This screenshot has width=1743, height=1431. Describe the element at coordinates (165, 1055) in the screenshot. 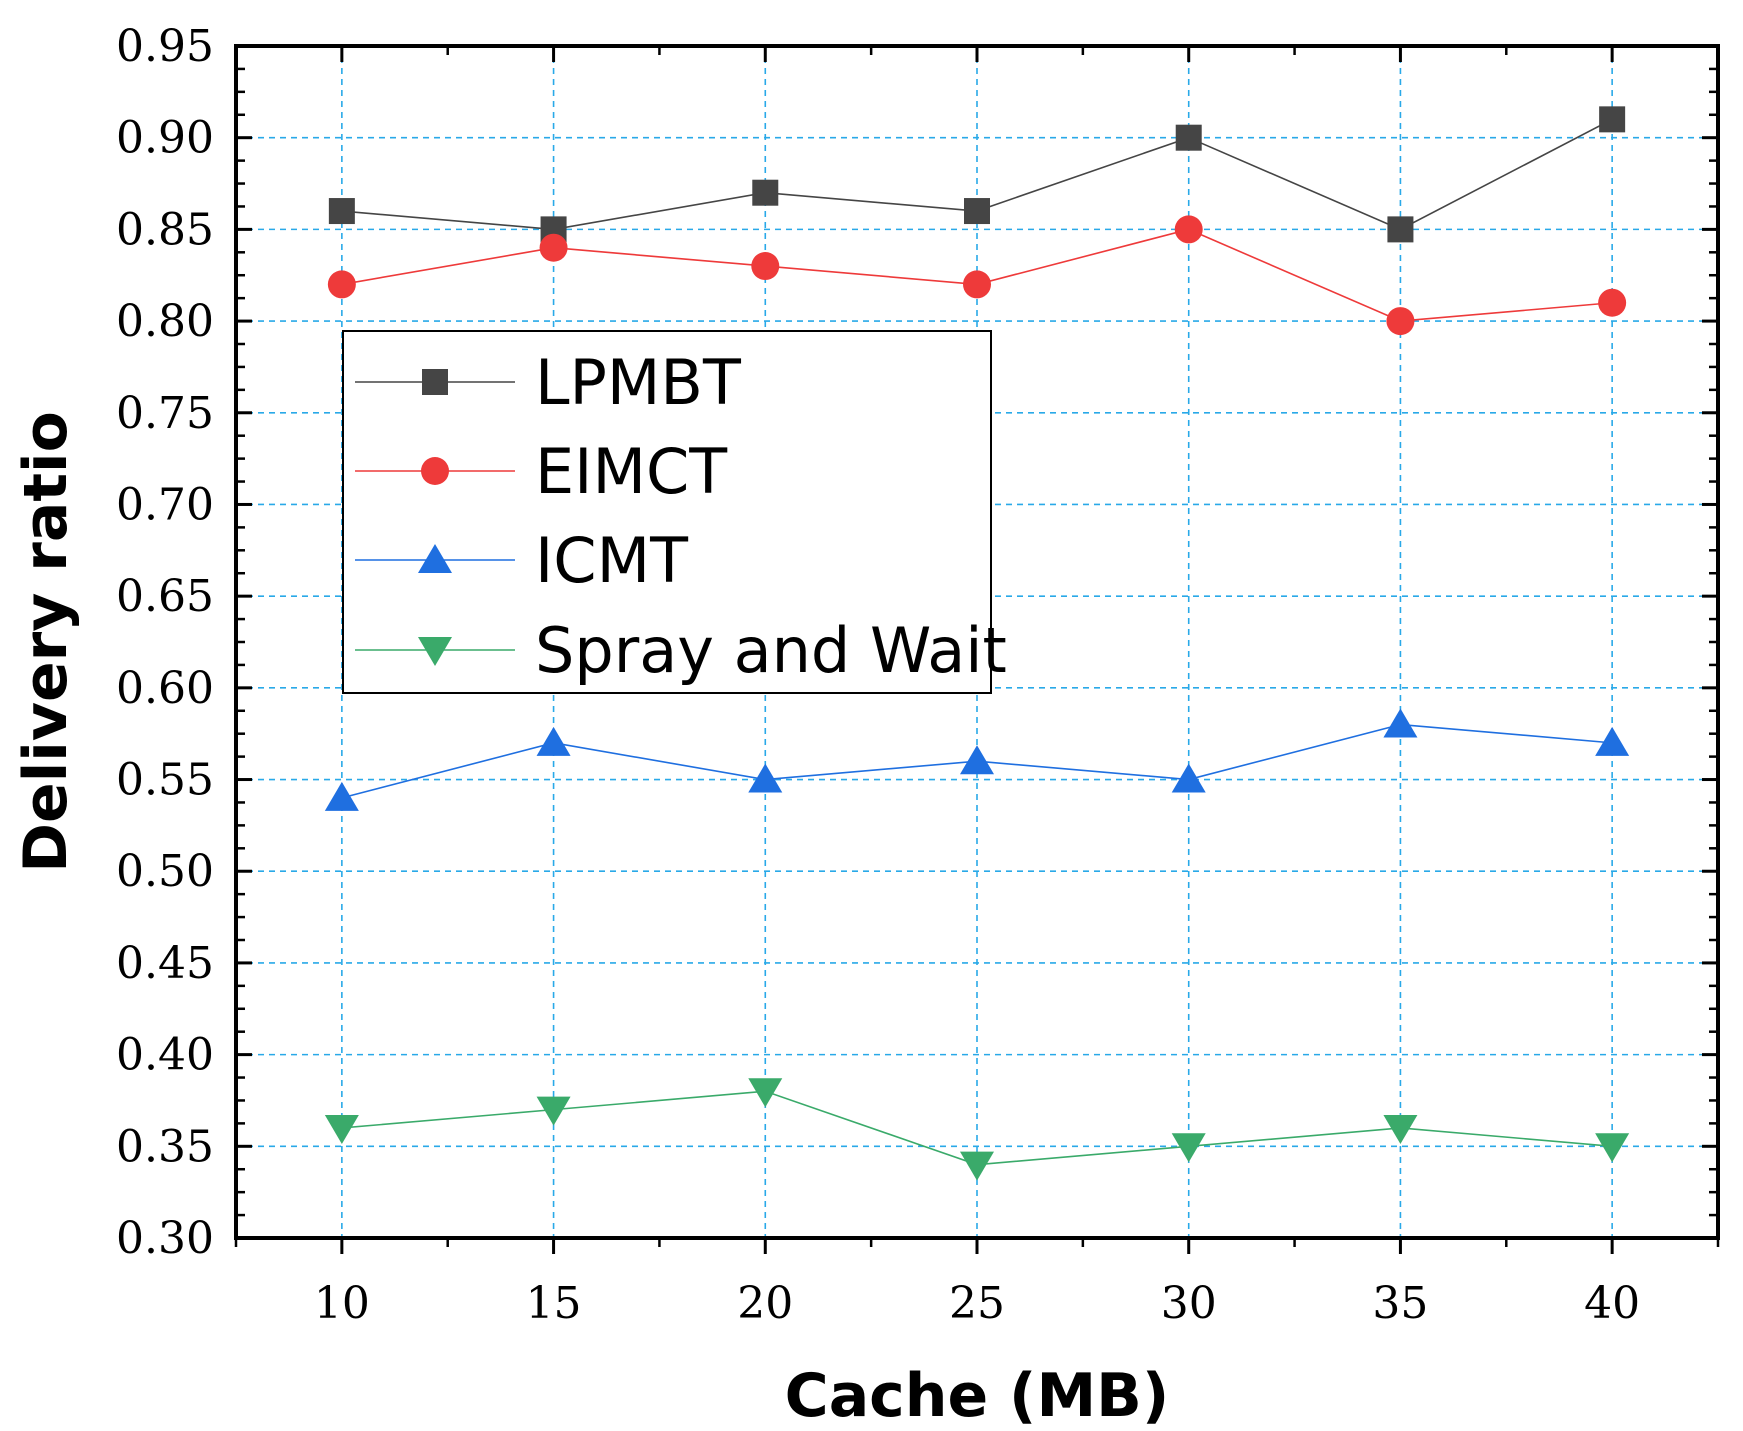

I see `y-tick-label: 0.40` at that location.